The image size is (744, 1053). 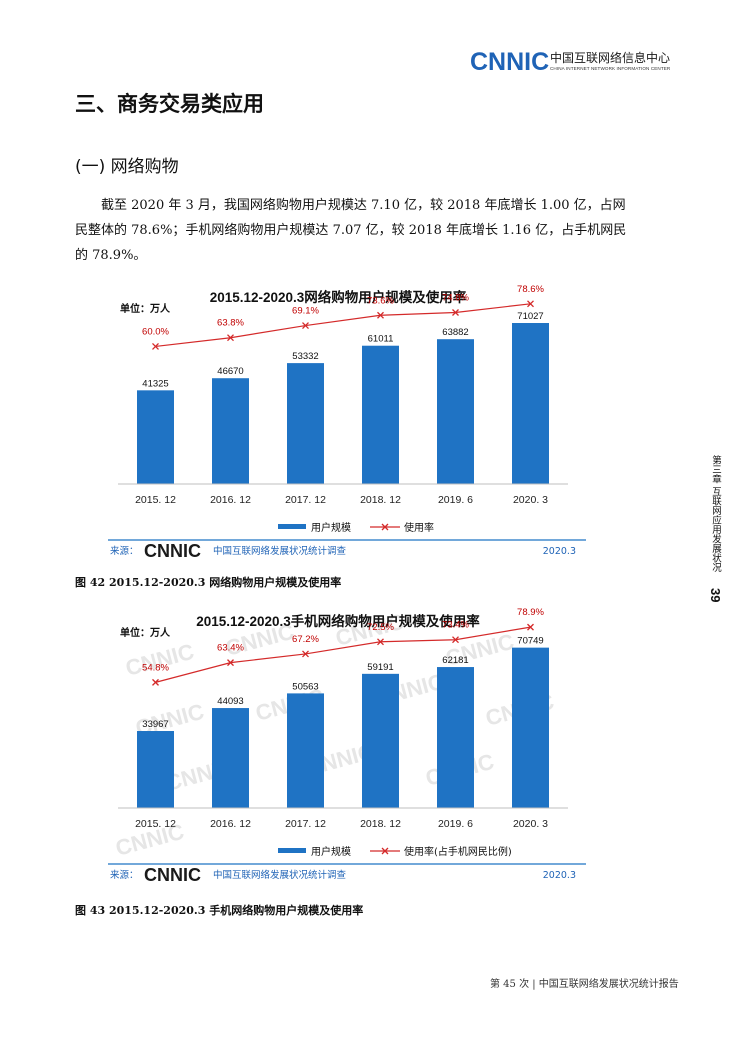 I want to click on logo-chinese-name: 中国互联网络信息中心, so click(x=610, y=58).